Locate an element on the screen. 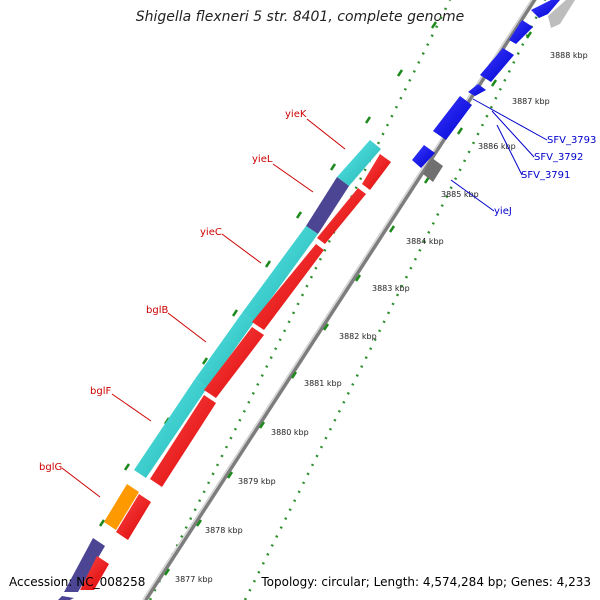  tick-3887: 3887 kbp is located at coordinates (520, 92).